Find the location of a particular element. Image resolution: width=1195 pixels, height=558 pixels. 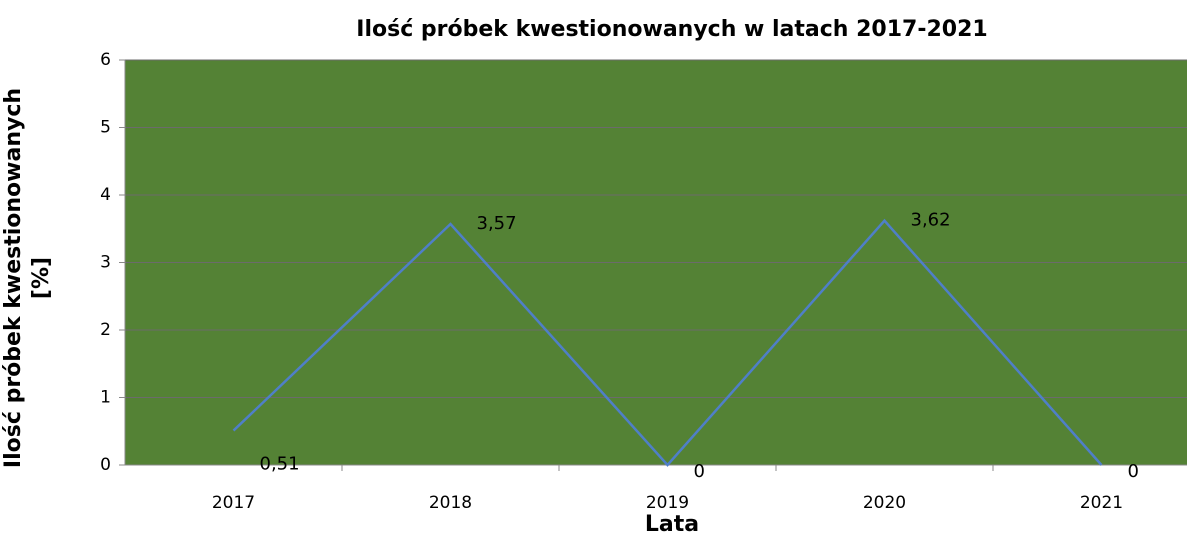

y-tick-label: 0 is located at coordinates (105, 465).